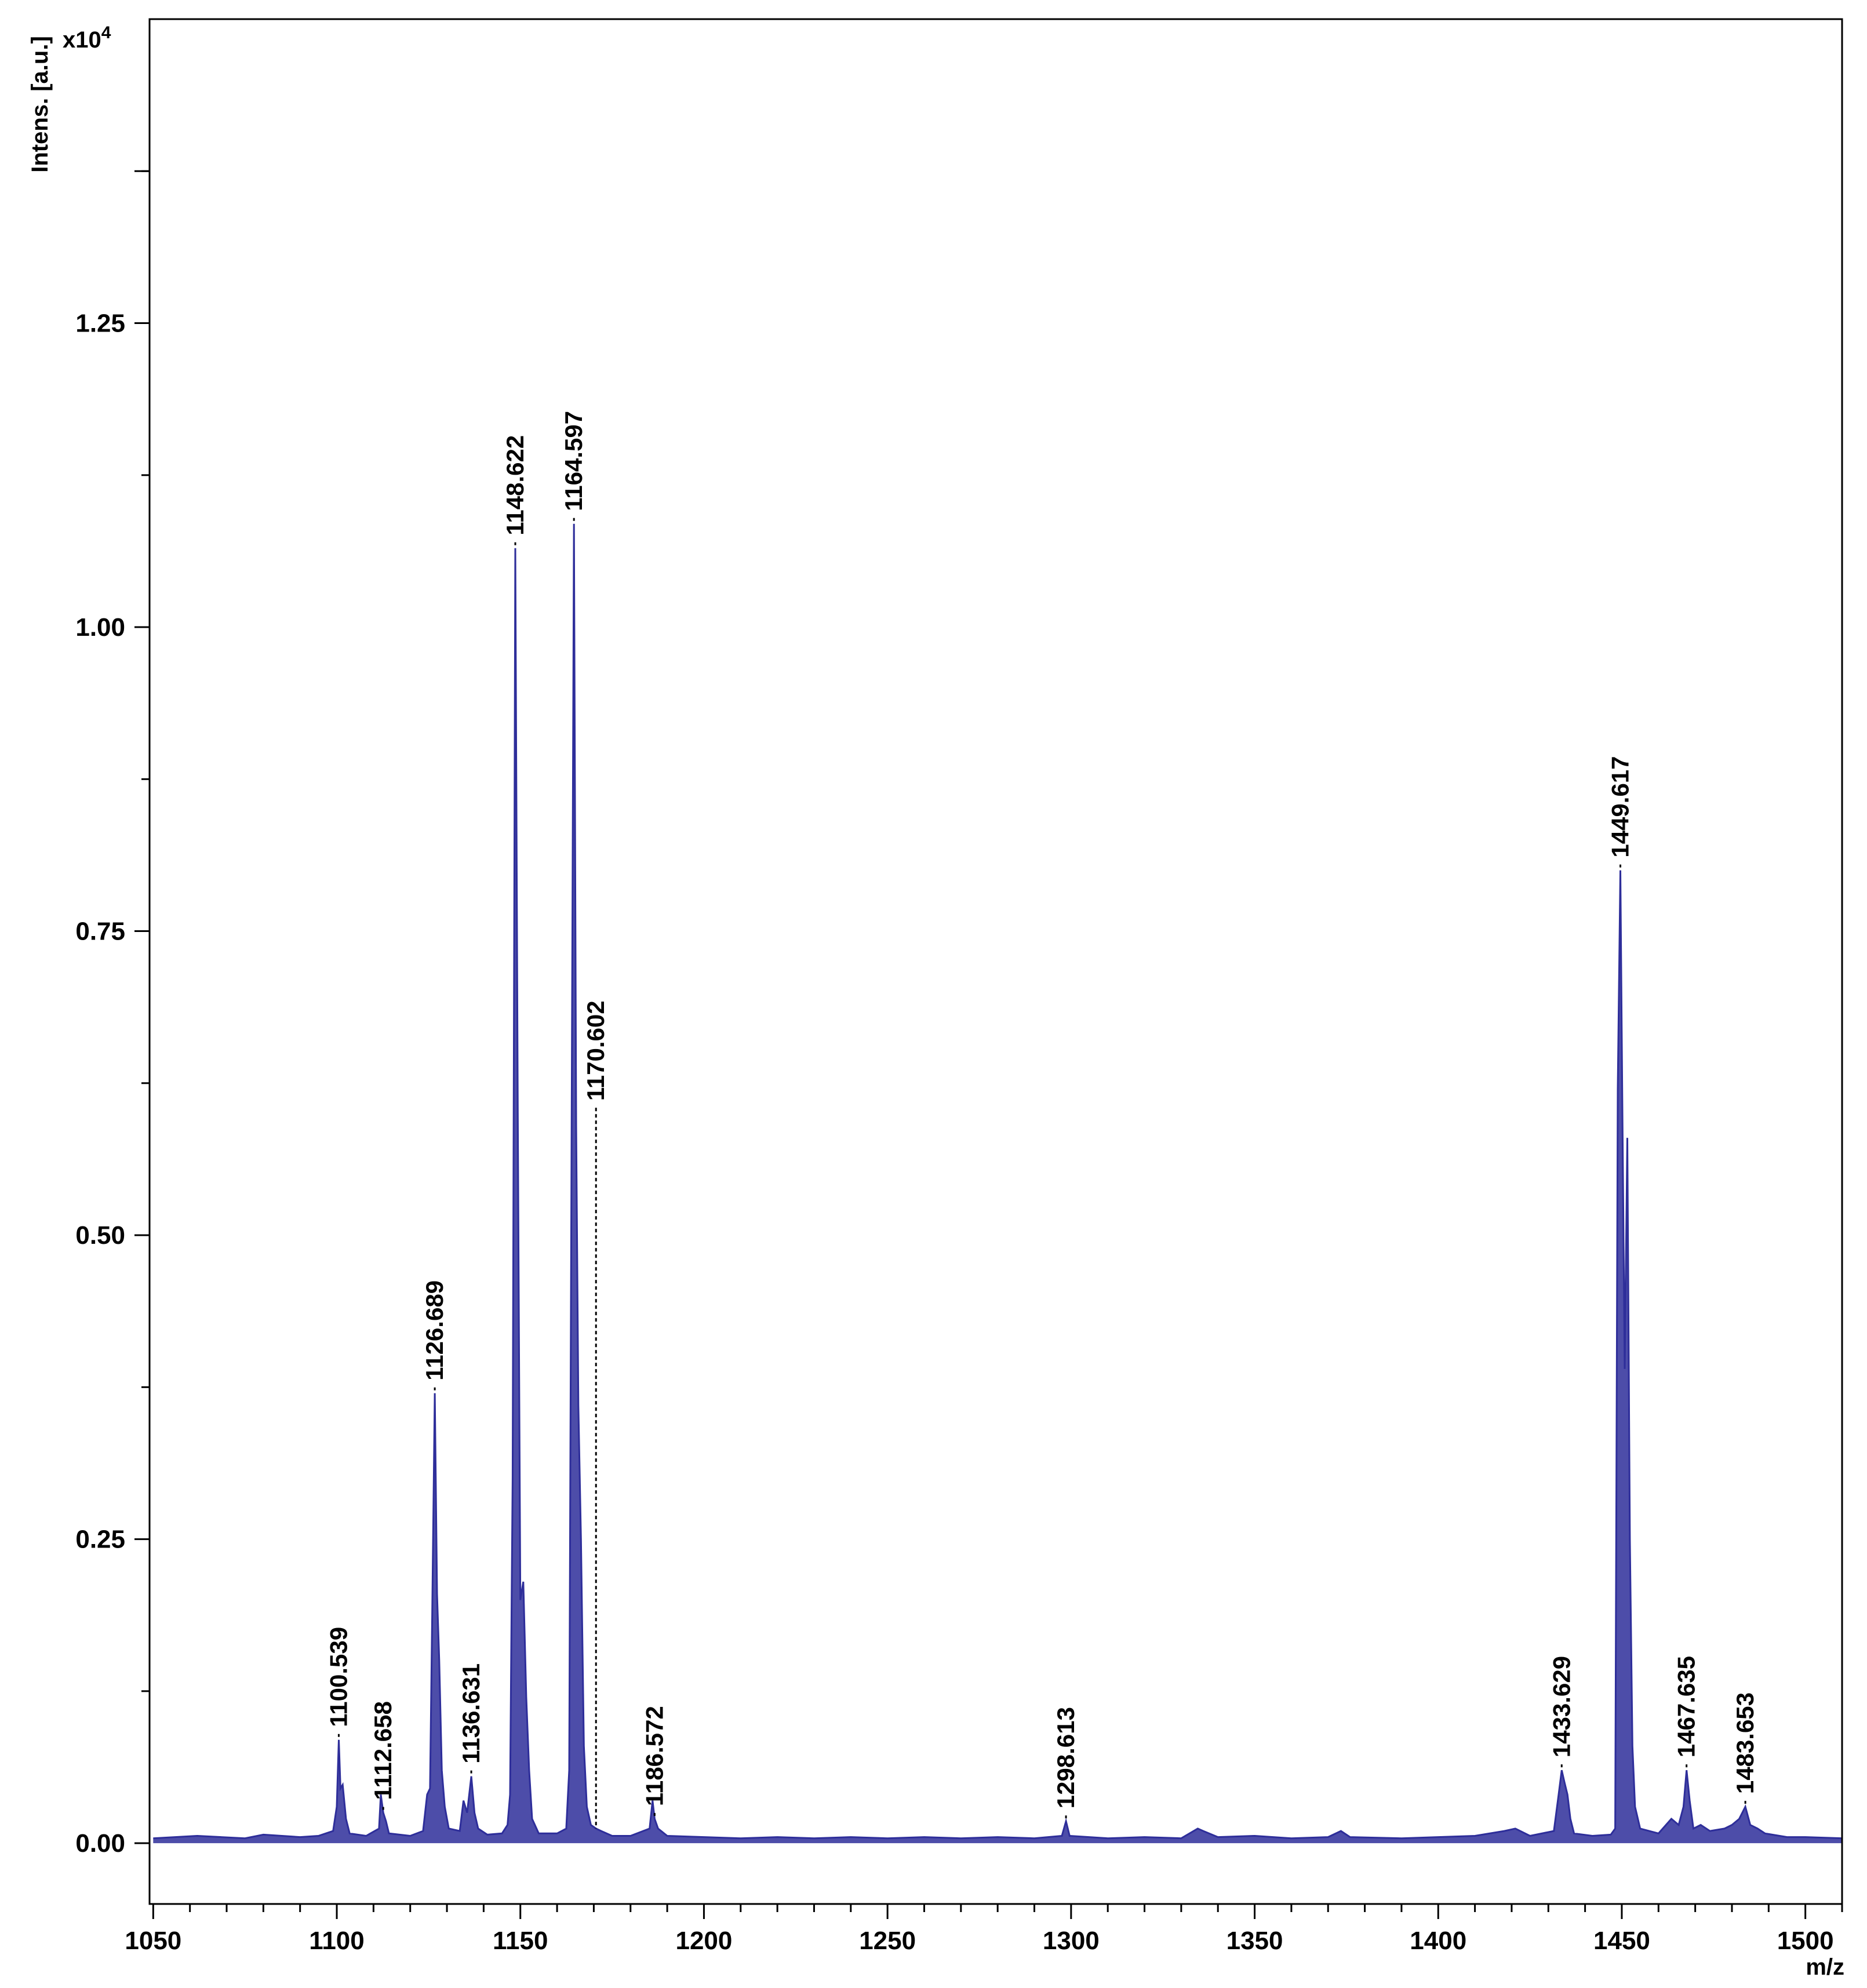 The height and width of the screenshot is (1988, 1867). I want to click on x-axis-title: m/z, so click(1825, 1967).